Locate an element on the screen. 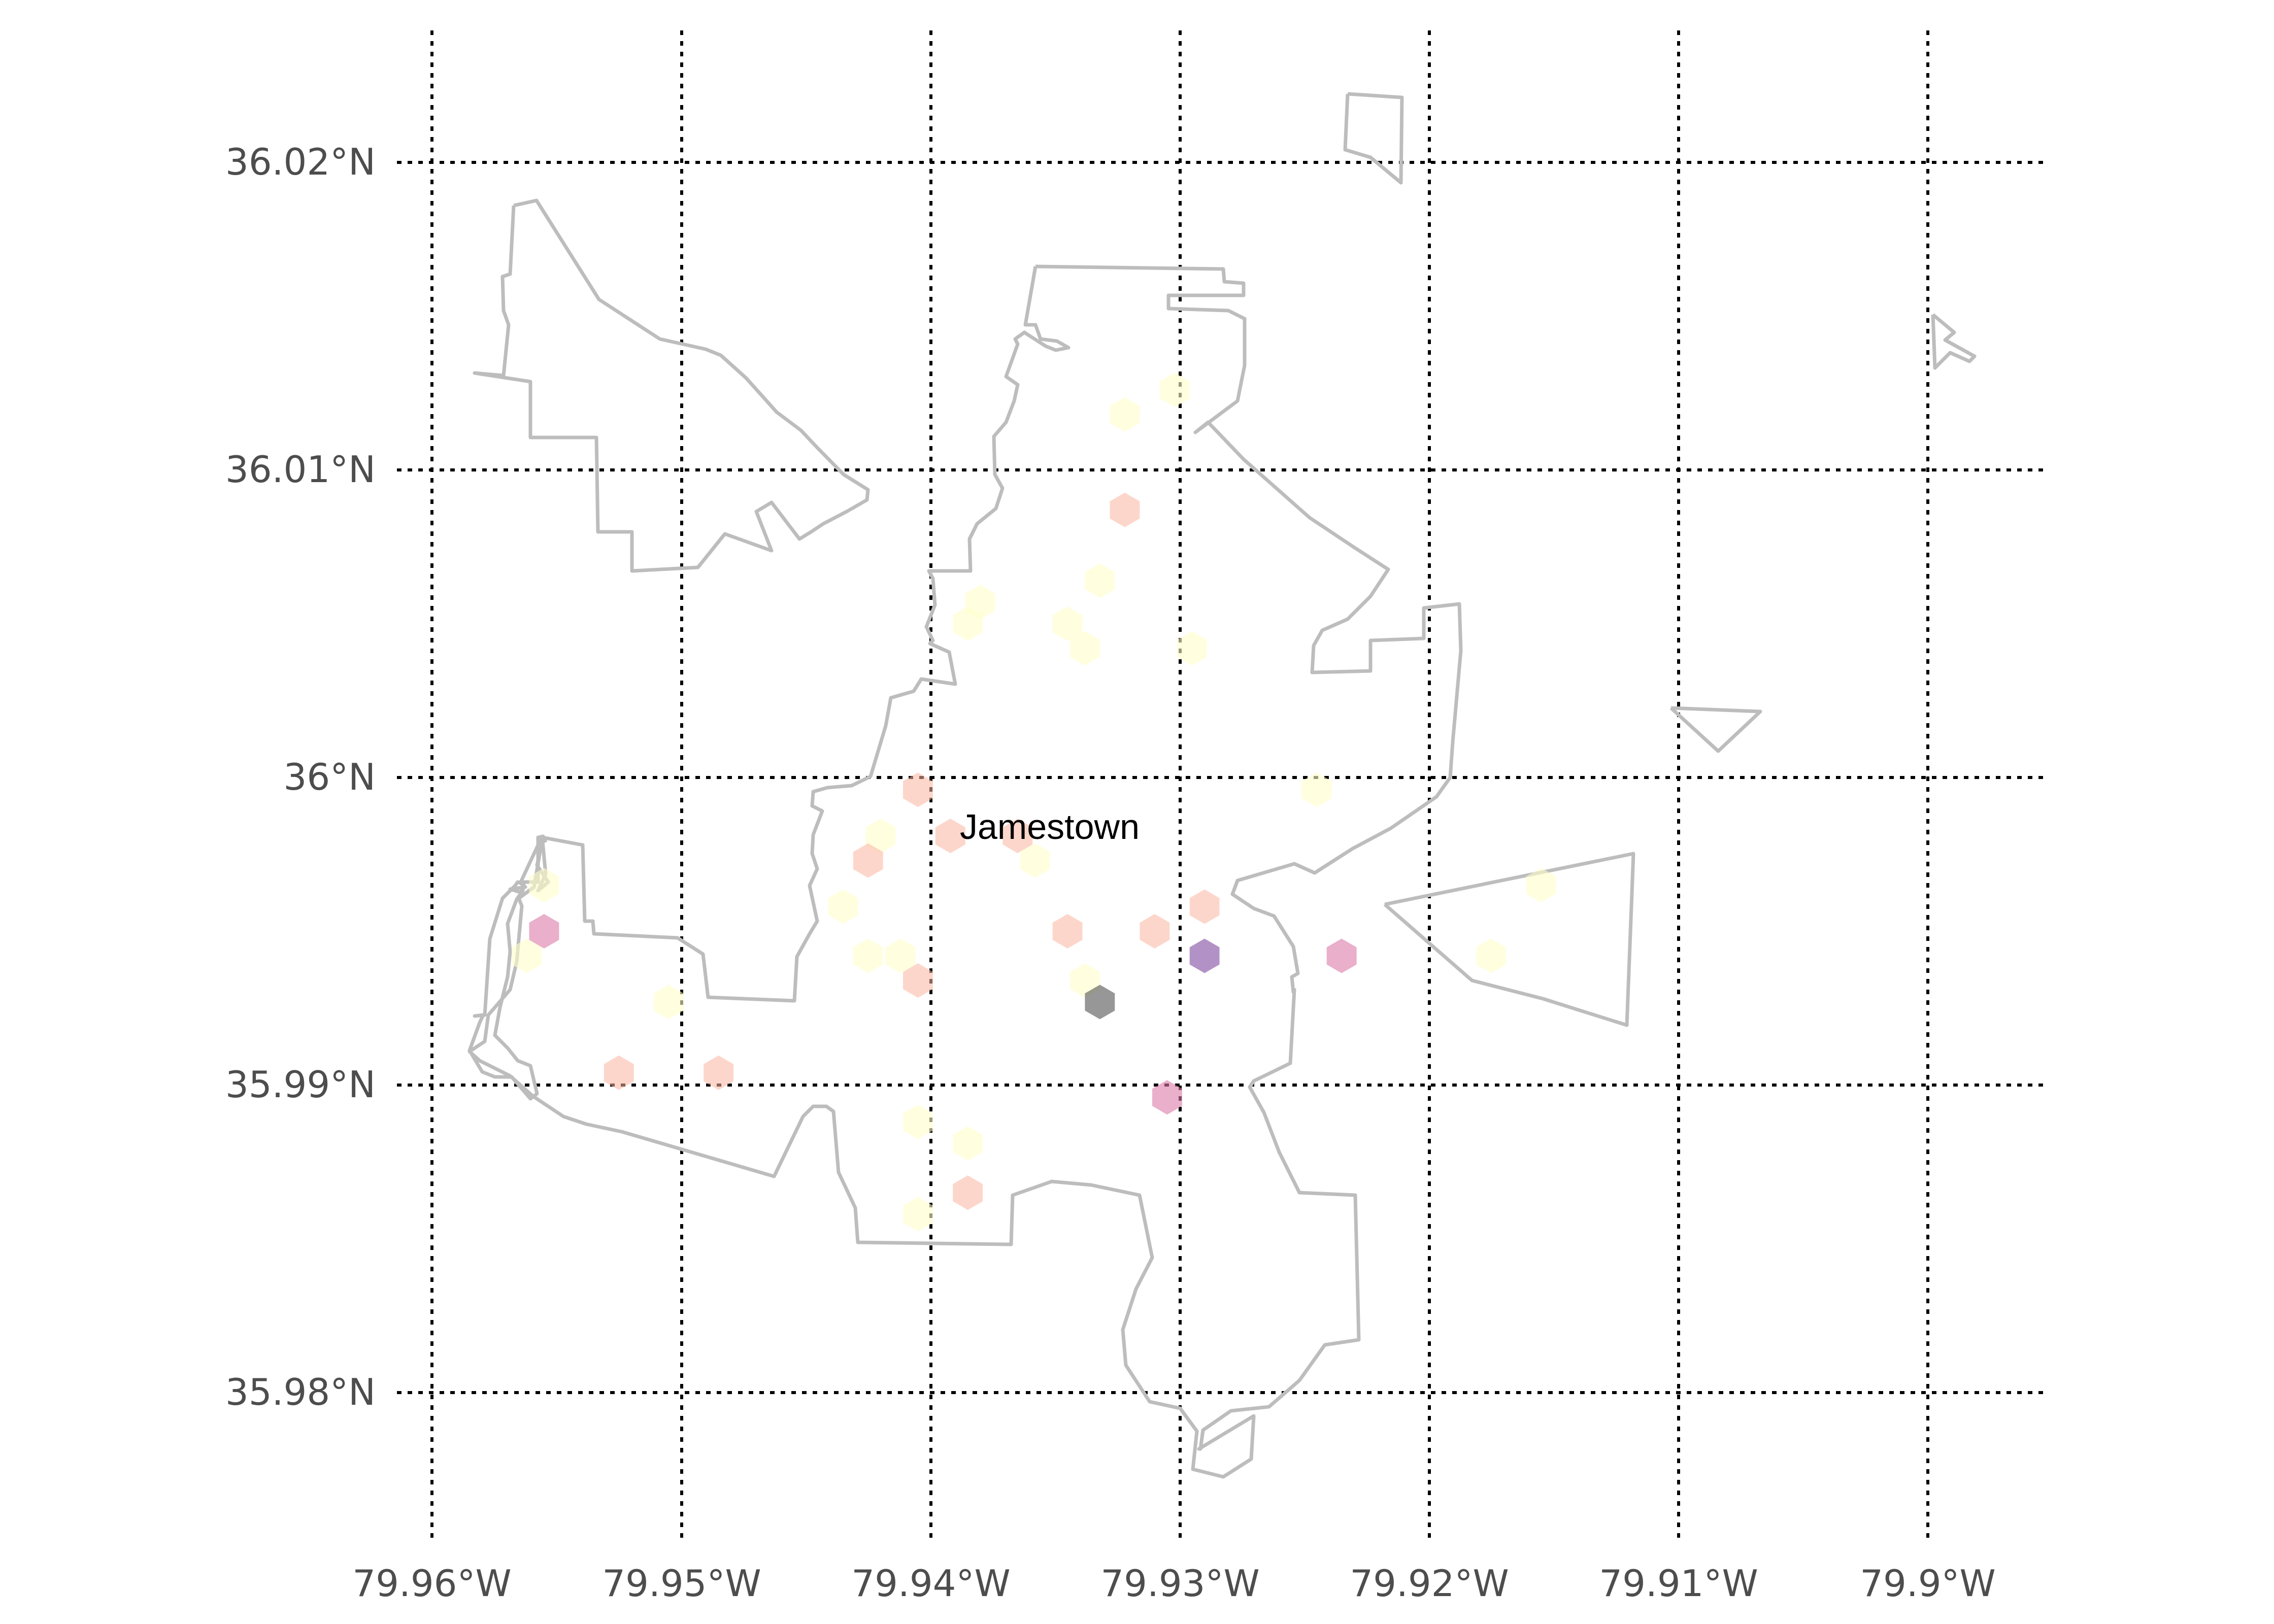 The image size is (2274, 1624). boundary-east-wedge is located at coordinates (1509, 939).